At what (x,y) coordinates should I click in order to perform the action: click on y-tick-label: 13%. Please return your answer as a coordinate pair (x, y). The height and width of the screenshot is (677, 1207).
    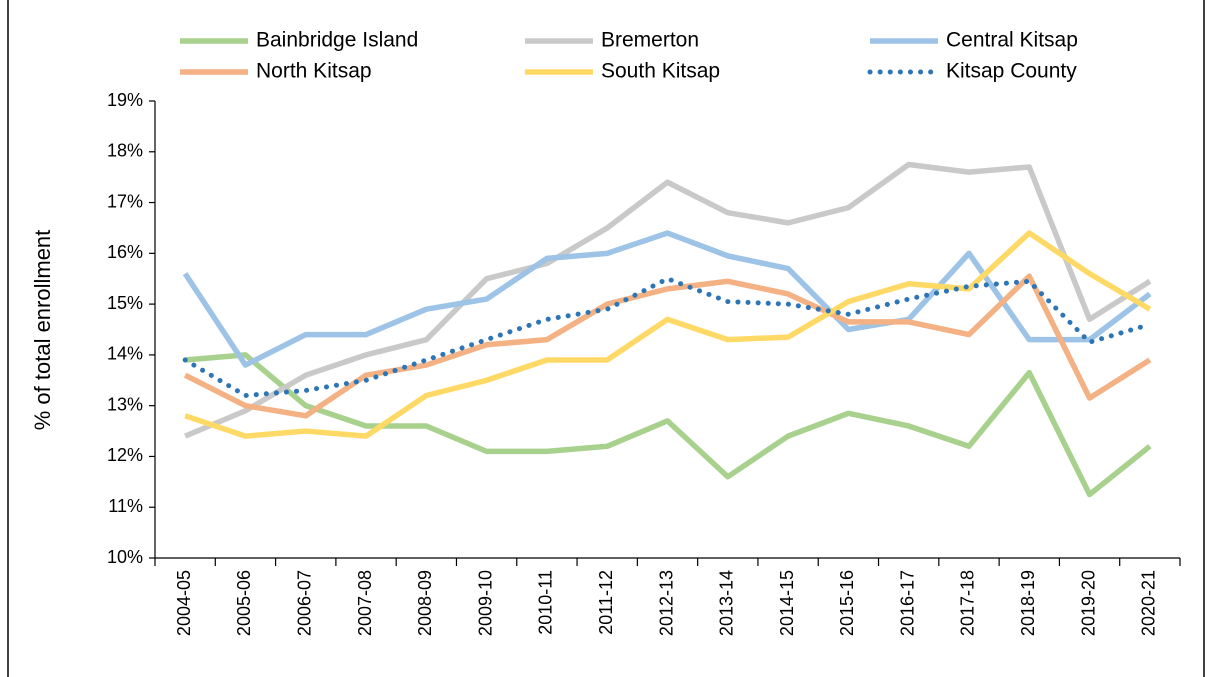
    Looking at the image, I should click on (125, 404).